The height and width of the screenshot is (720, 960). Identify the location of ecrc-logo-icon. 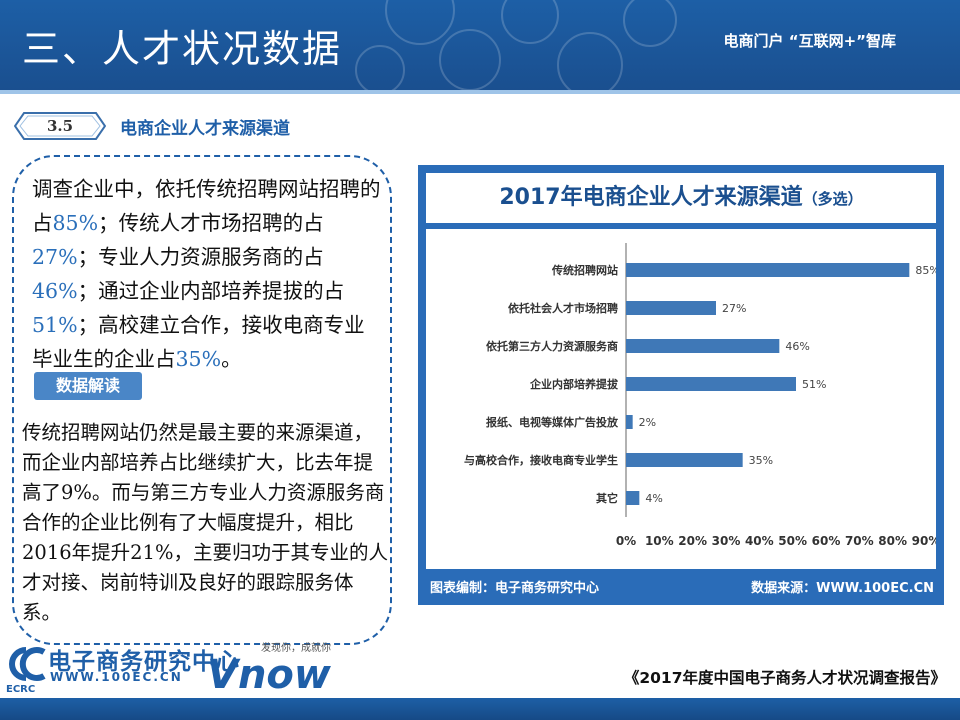
(27, 664).